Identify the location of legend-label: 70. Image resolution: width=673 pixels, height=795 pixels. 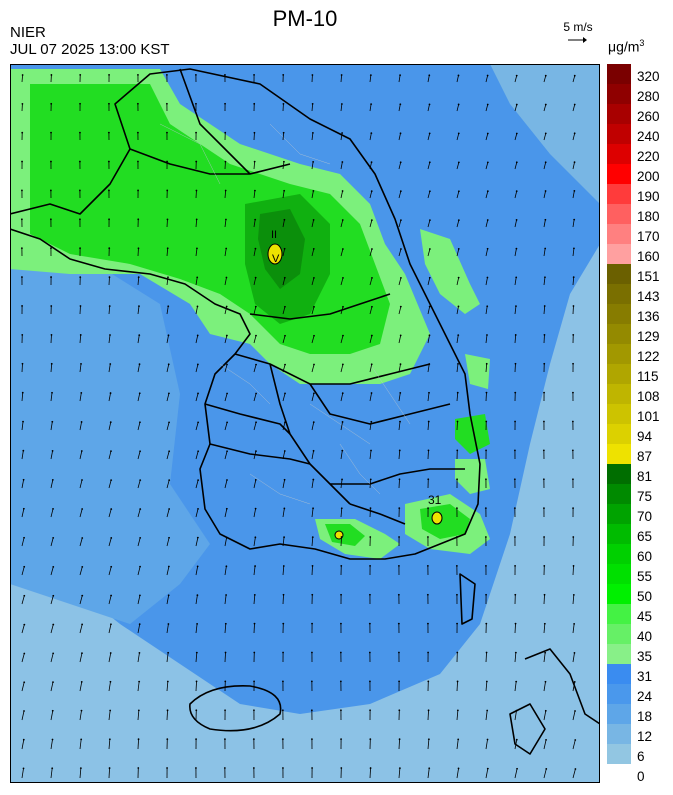
(645, 516).